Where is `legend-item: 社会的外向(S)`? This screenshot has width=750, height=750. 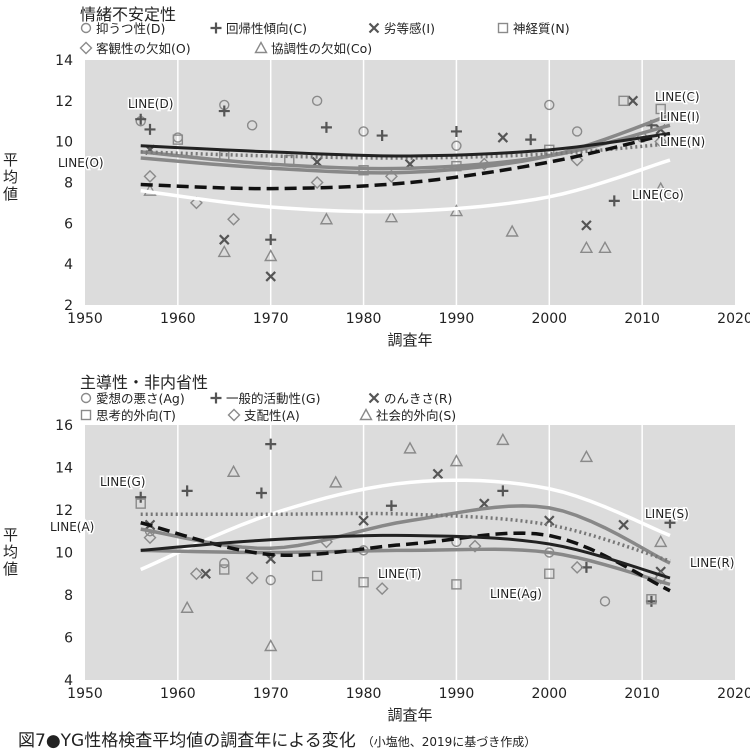
legend-item: 社会的外向(S) is located at coordinates (407, 415).